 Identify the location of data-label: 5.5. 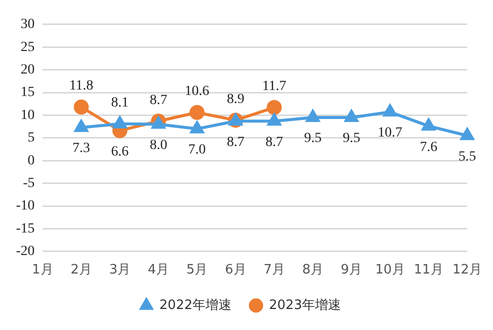
(467, 156).